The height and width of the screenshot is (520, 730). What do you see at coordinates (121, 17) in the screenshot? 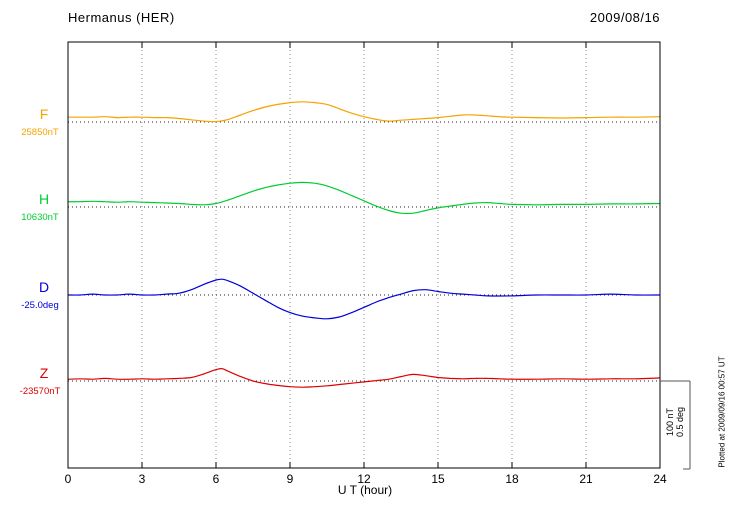
I see `station-title: Hermanus (HER)` at bounding box center [121, 17].